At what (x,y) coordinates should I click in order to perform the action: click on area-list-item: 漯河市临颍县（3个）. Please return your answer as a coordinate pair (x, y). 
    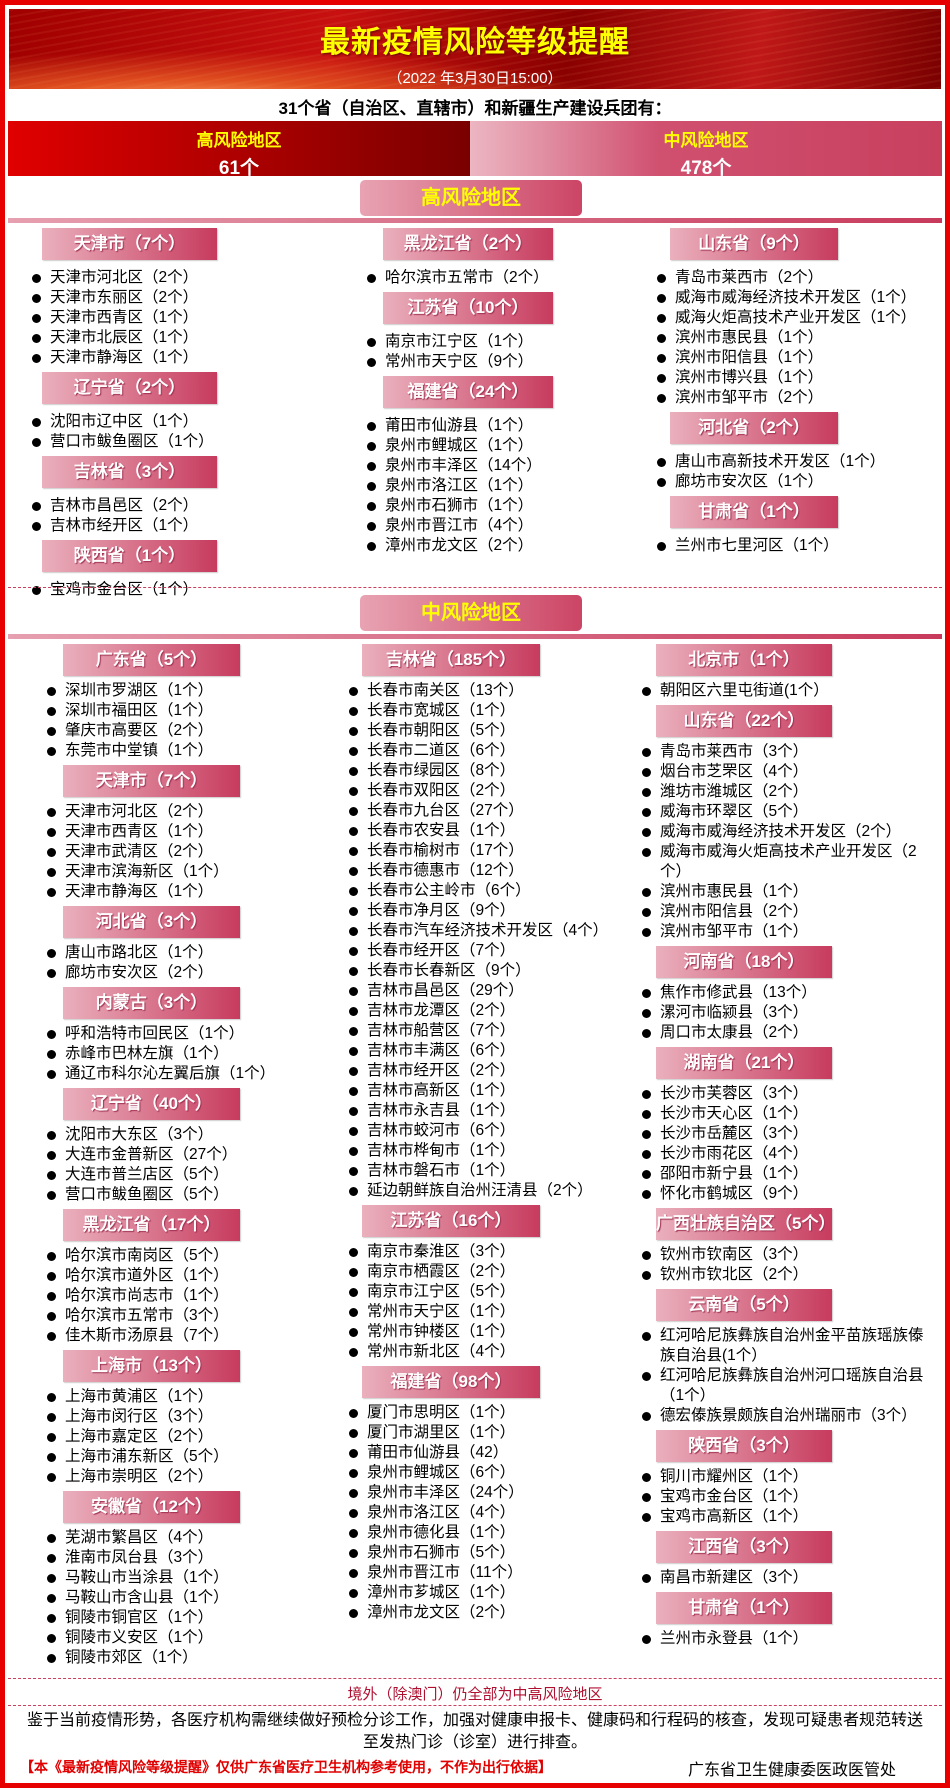
    Looking at the image, I should click on (782, 1013).